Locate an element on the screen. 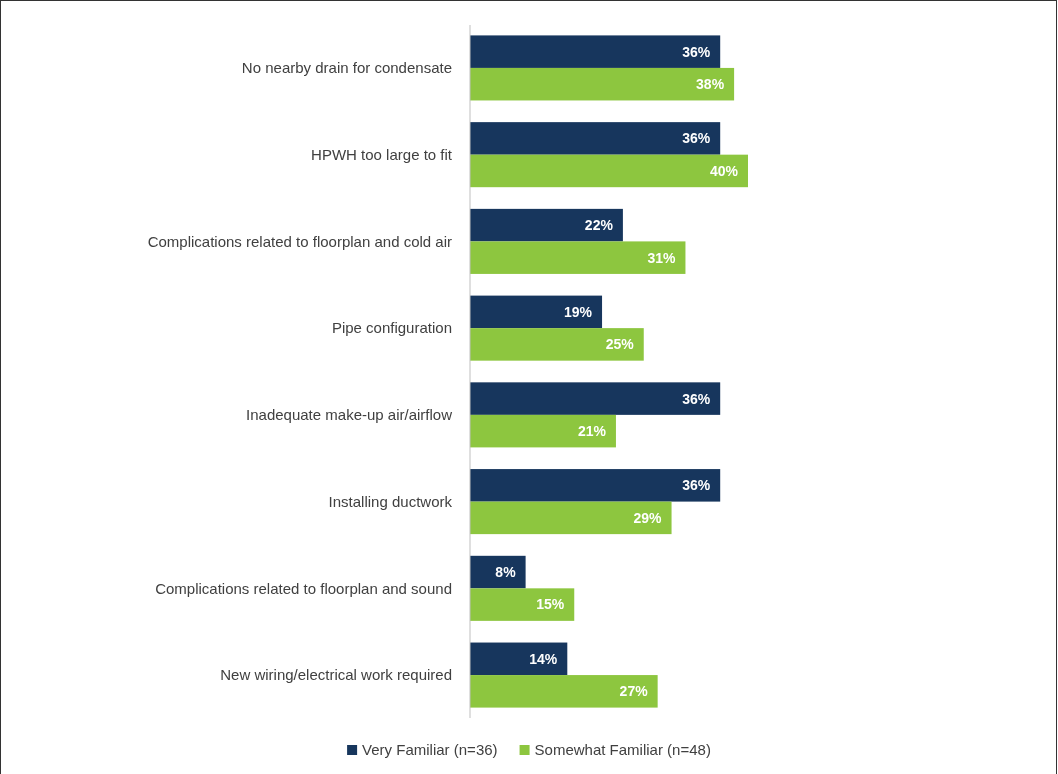 Image resolution: width=1058 pixels, height=774 pixels. y-tick-label: Complications related to floorplan and sound is located at coordinates (303, 588).